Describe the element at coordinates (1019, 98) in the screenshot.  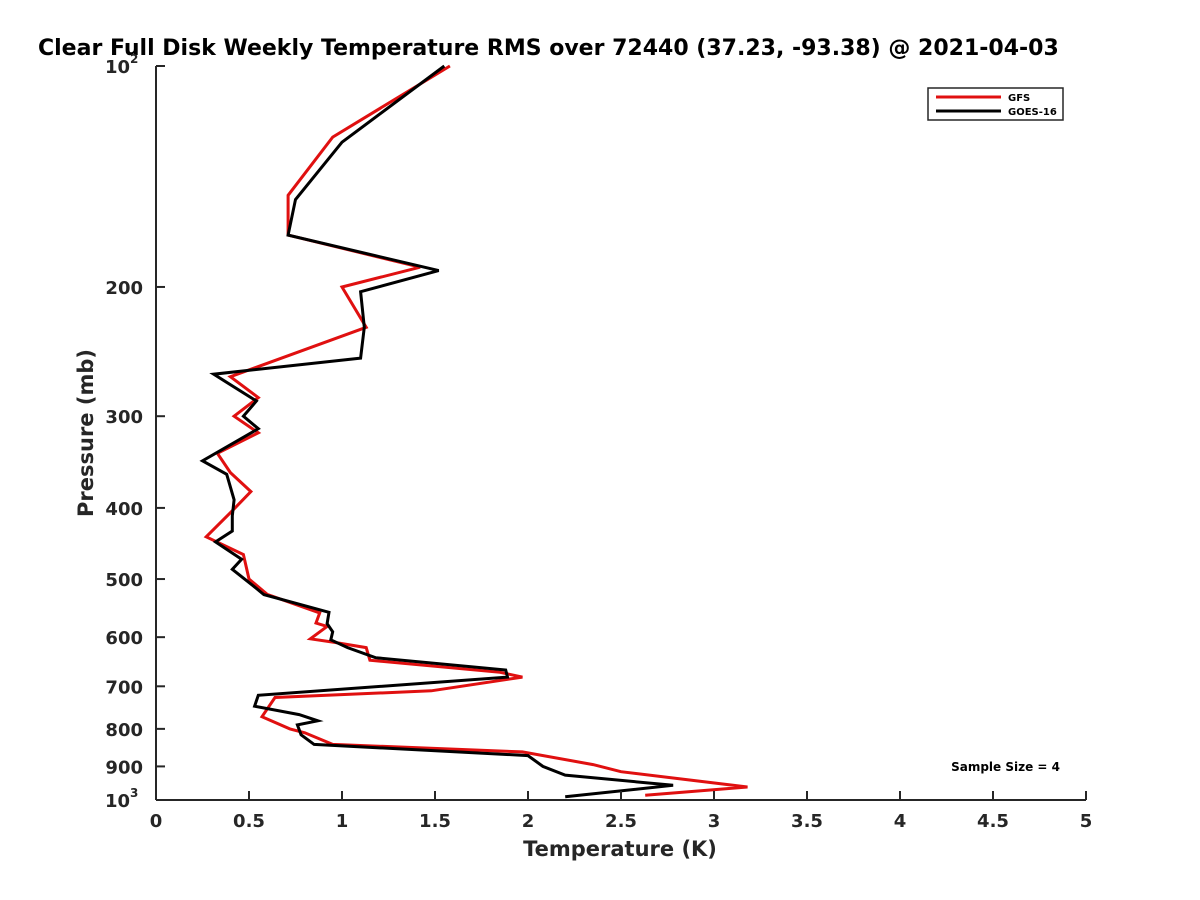
I see `legend-label: GFS` at that location.